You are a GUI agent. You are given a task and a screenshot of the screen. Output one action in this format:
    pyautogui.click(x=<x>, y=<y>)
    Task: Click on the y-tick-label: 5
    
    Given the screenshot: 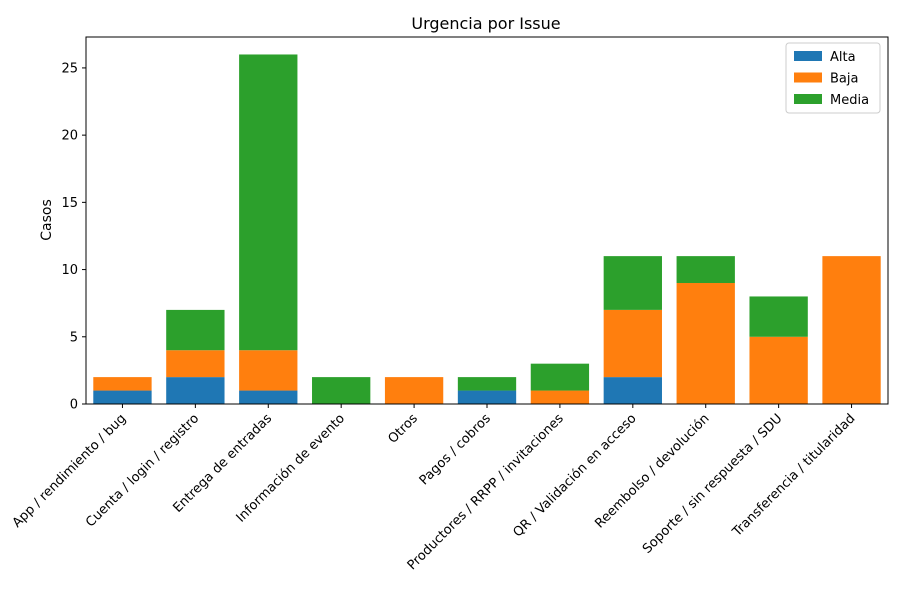 What is the action you would take?
    pyautogui.click(x=74, y=337)
    